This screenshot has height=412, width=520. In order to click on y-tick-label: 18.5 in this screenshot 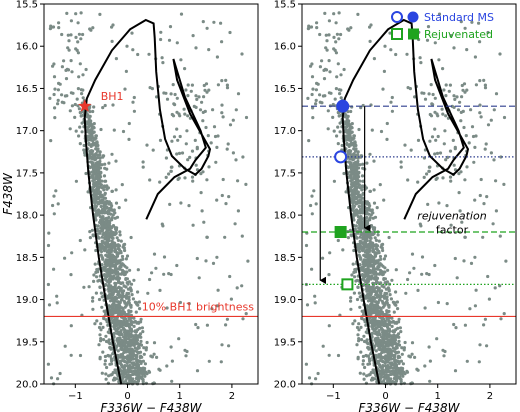, I will do `click(285, 258)`.